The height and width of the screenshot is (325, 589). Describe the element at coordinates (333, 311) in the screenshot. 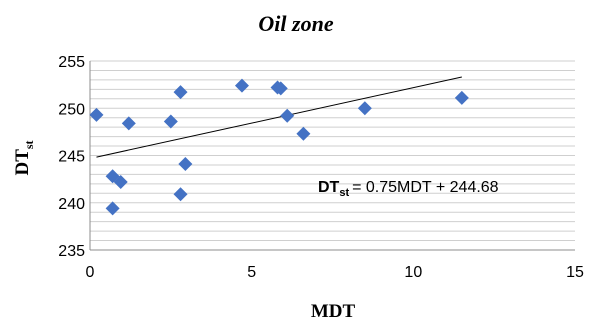

I see `x-axis-title: MDT` at that location.